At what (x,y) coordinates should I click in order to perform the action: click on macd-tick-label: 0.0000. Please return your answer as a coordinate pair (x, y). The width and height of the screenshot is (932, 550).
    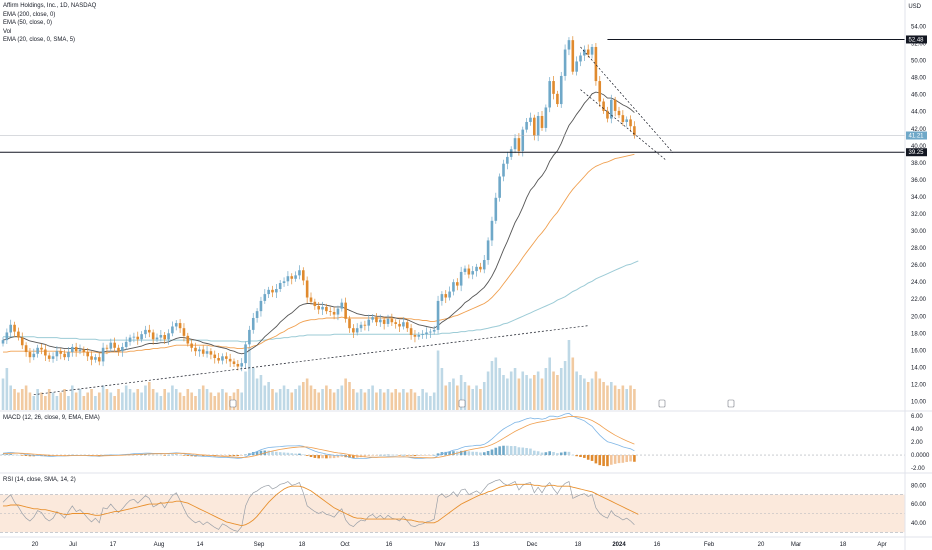
    Looking at the image, I should click on (920, 456).